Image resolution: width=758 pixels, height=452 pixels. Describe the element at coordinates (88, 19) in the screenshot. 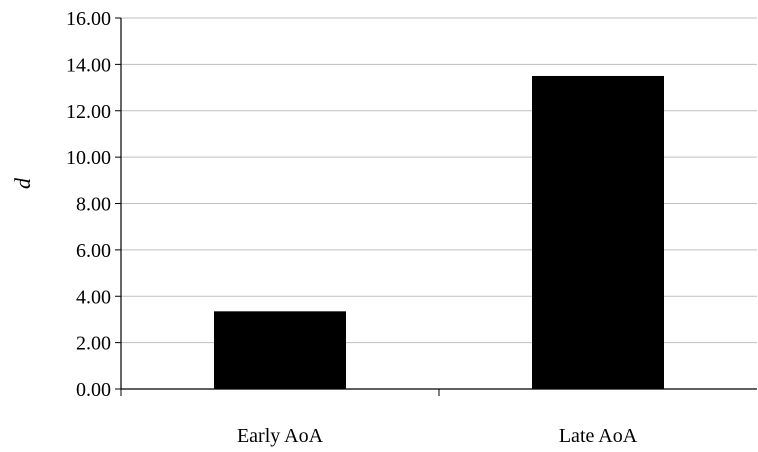

I see `y-tick-label: 16.00` at that location.